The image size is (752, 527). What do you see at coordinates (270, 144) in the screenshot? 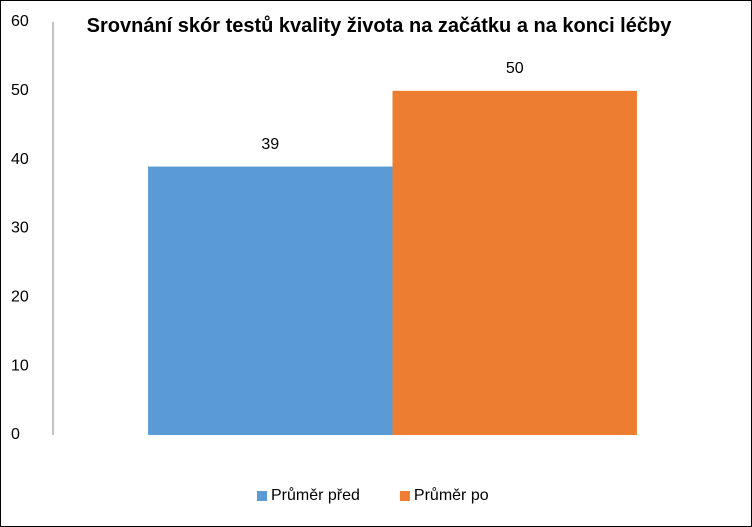
I see `data-label: 39` at bounding box center [270, 144].